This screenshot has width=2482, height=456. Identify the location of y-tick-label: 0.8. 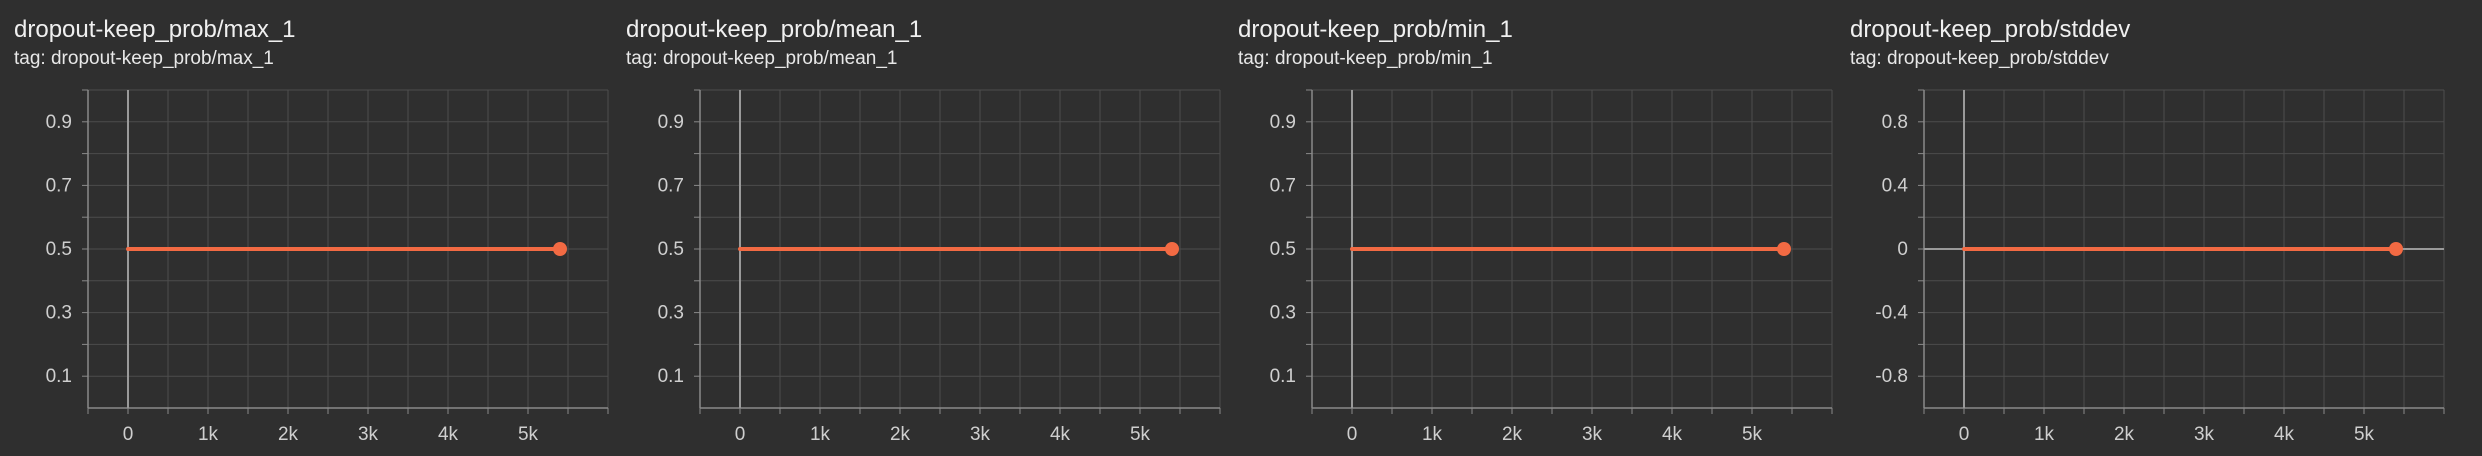
(1895, 122).